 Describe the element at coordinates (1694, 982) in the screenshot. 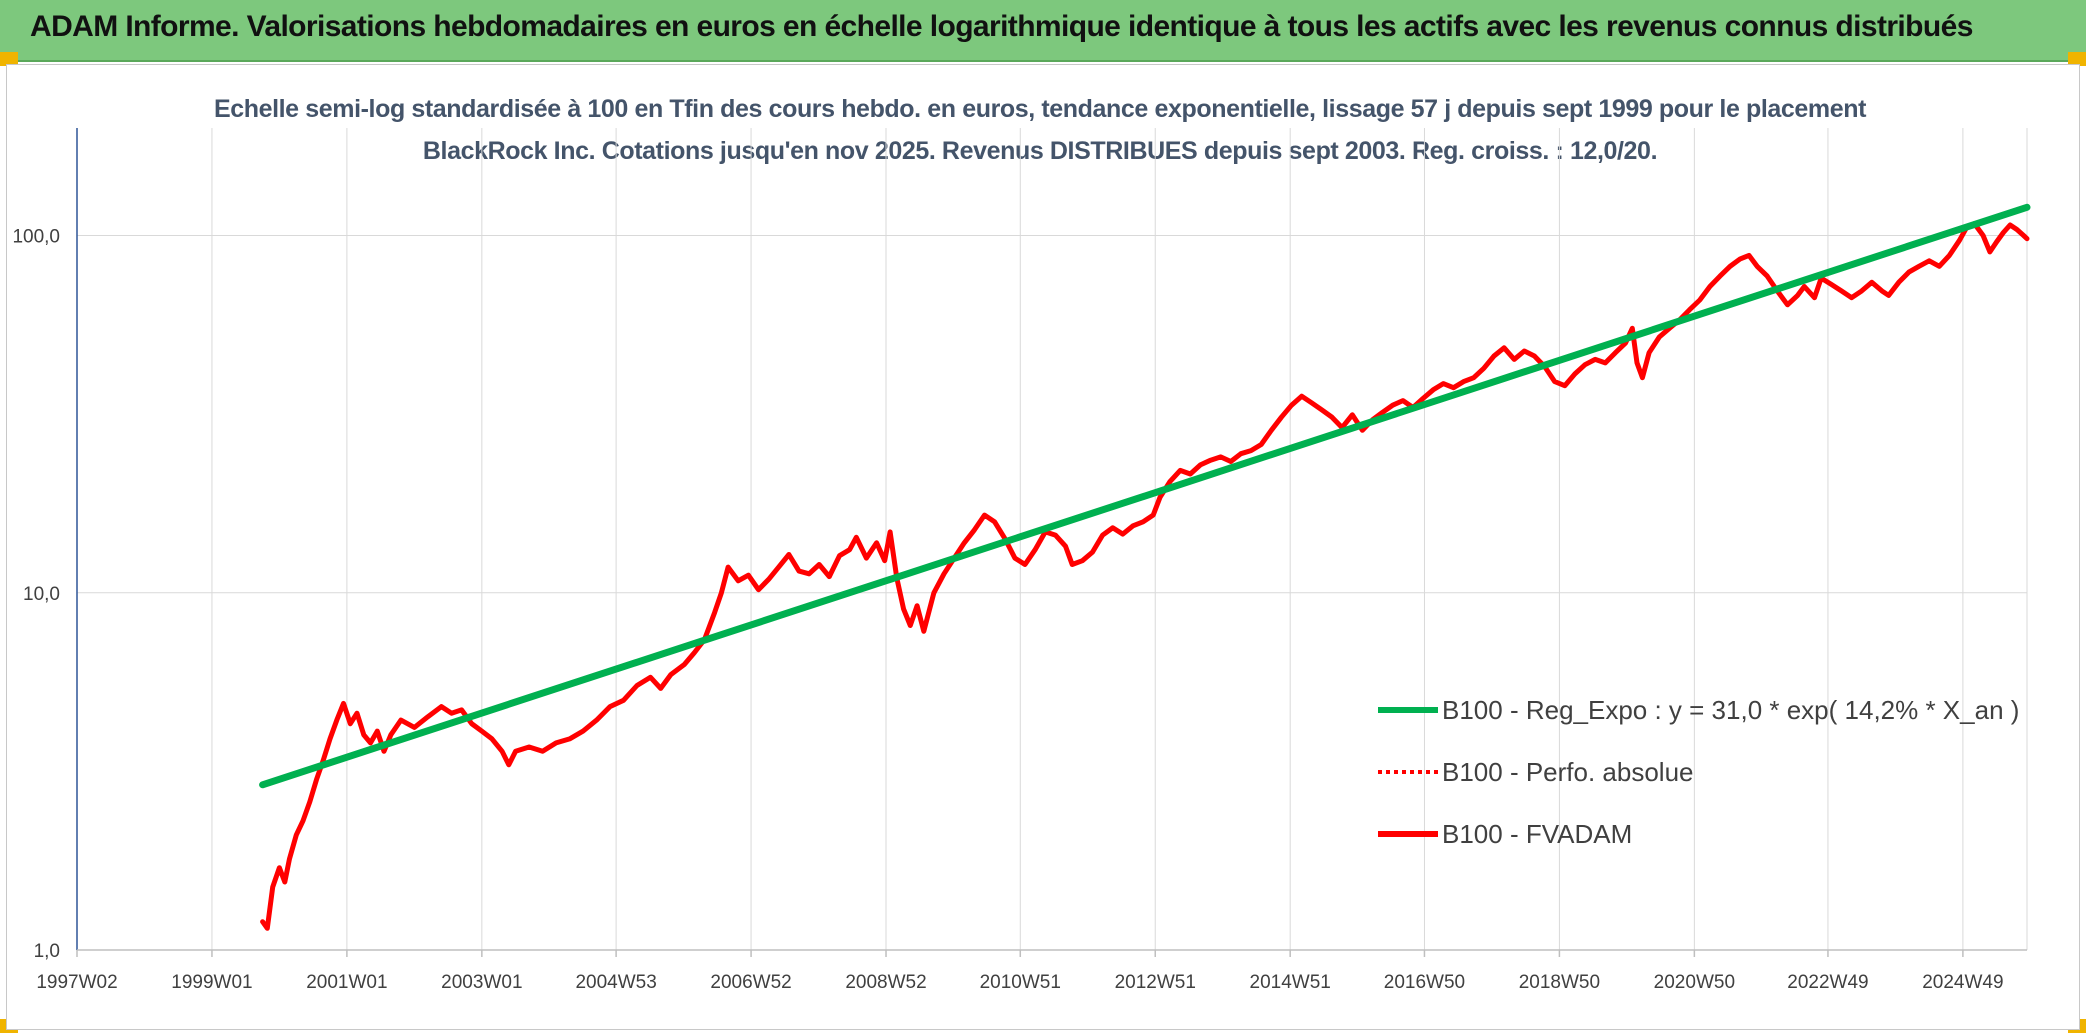

I see `x-tick-label: 2020W50` at that location.